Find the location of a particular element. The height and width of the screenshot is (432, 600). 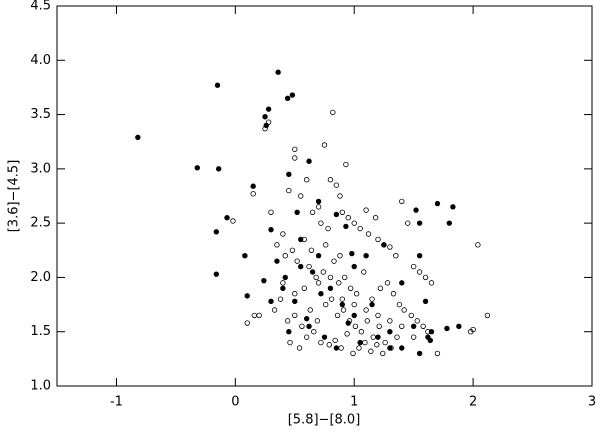

x-tick-label: 3 is located at coordinates (592, 402).